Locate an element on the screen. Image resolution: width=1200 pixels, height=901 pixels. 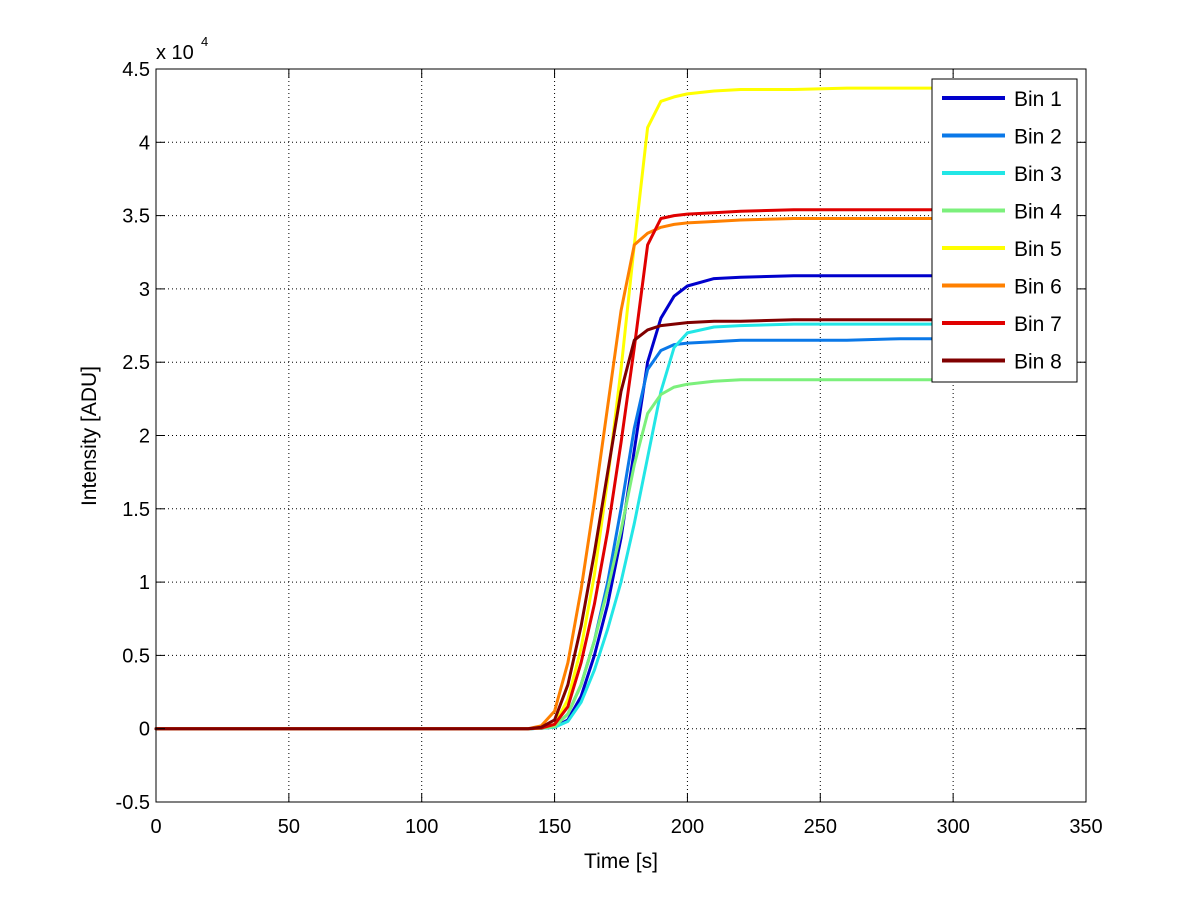
y-tick-label: 4.5 is located at coordinates (136, 70).